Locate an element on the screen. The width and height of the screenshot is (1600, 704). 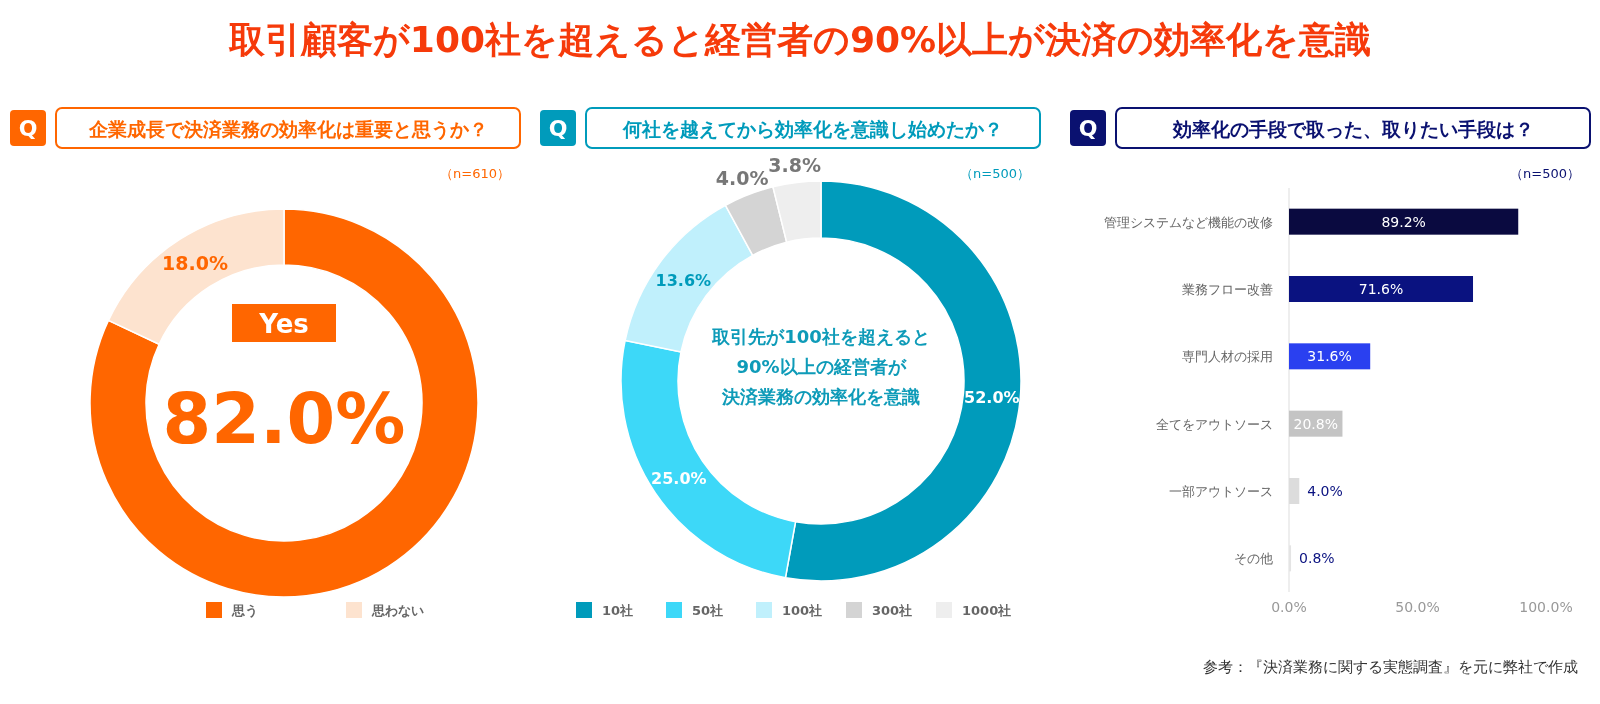
chart-title: 企業成長で決済業務の効率化は重要と思うか？ is located at coordinates (287, 129).